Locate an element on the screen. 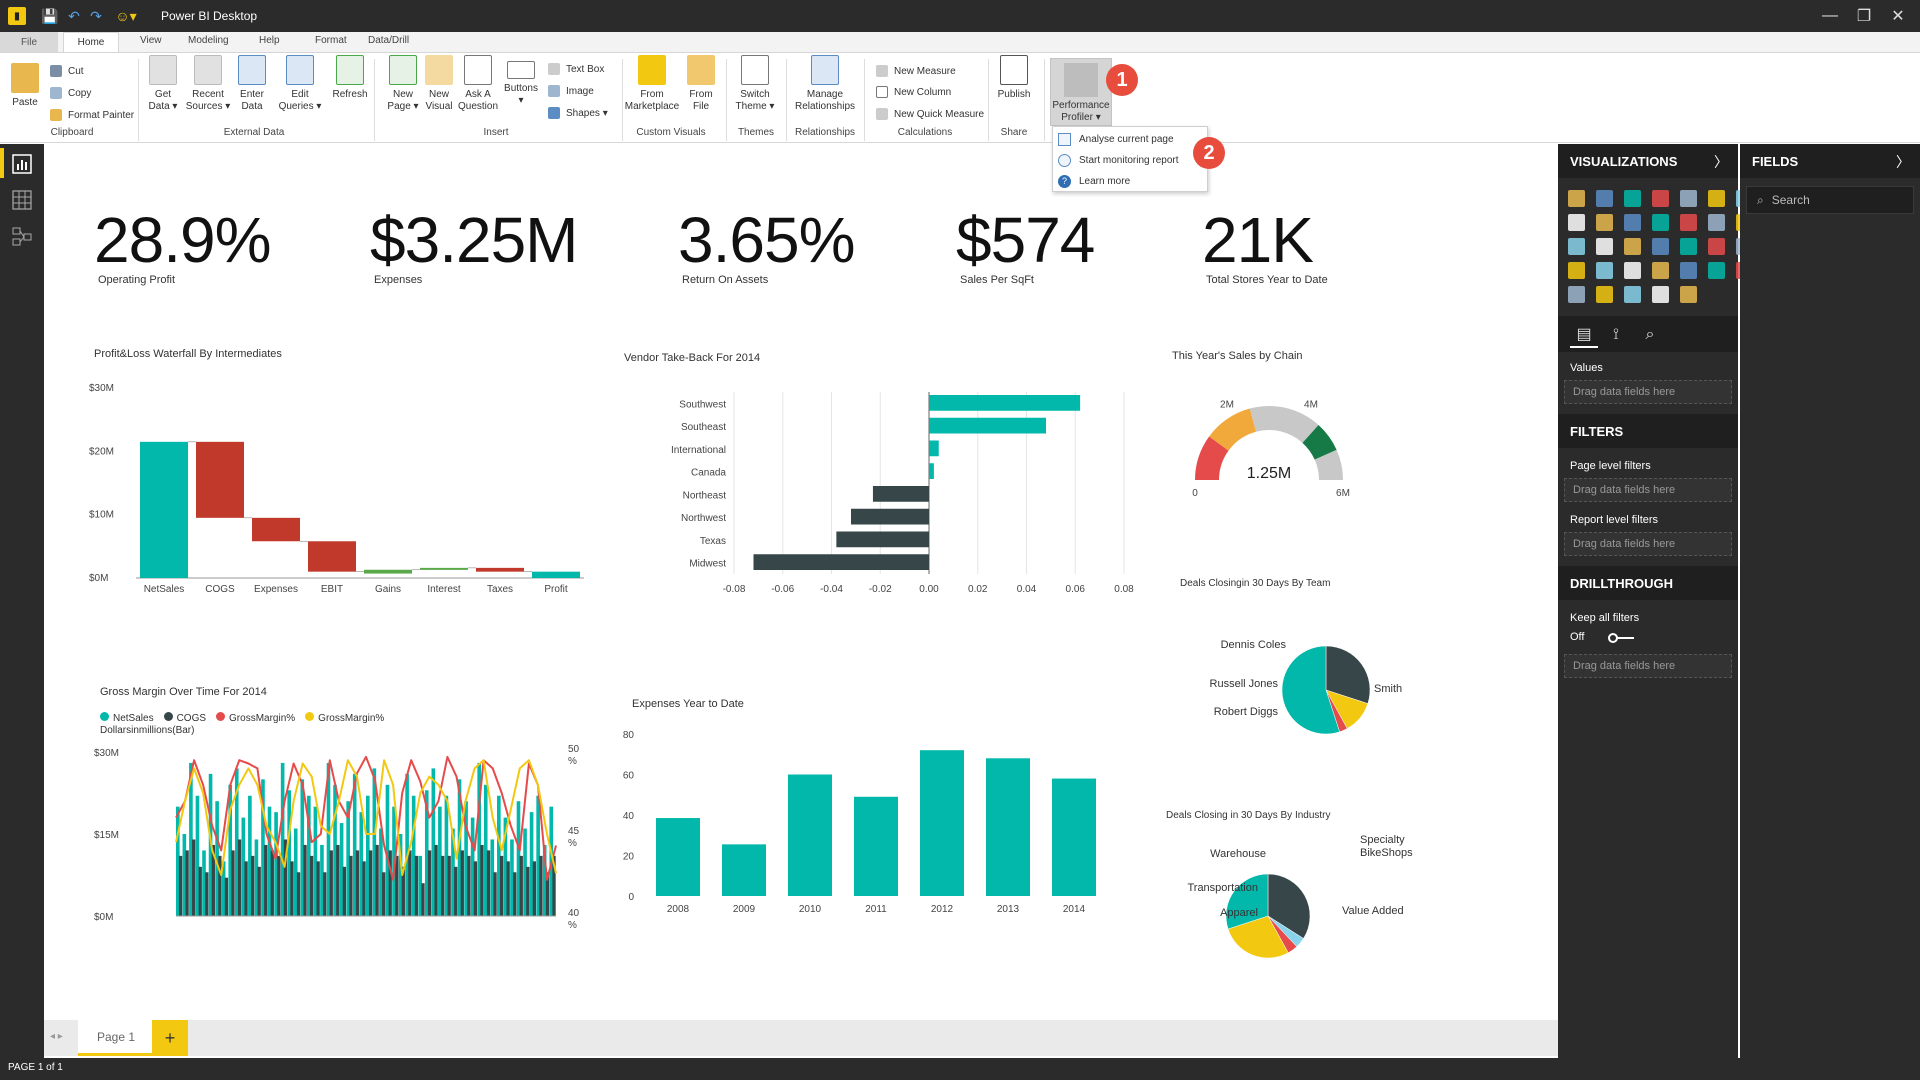  legend-item: COGS is located at coordinates (184, 718).